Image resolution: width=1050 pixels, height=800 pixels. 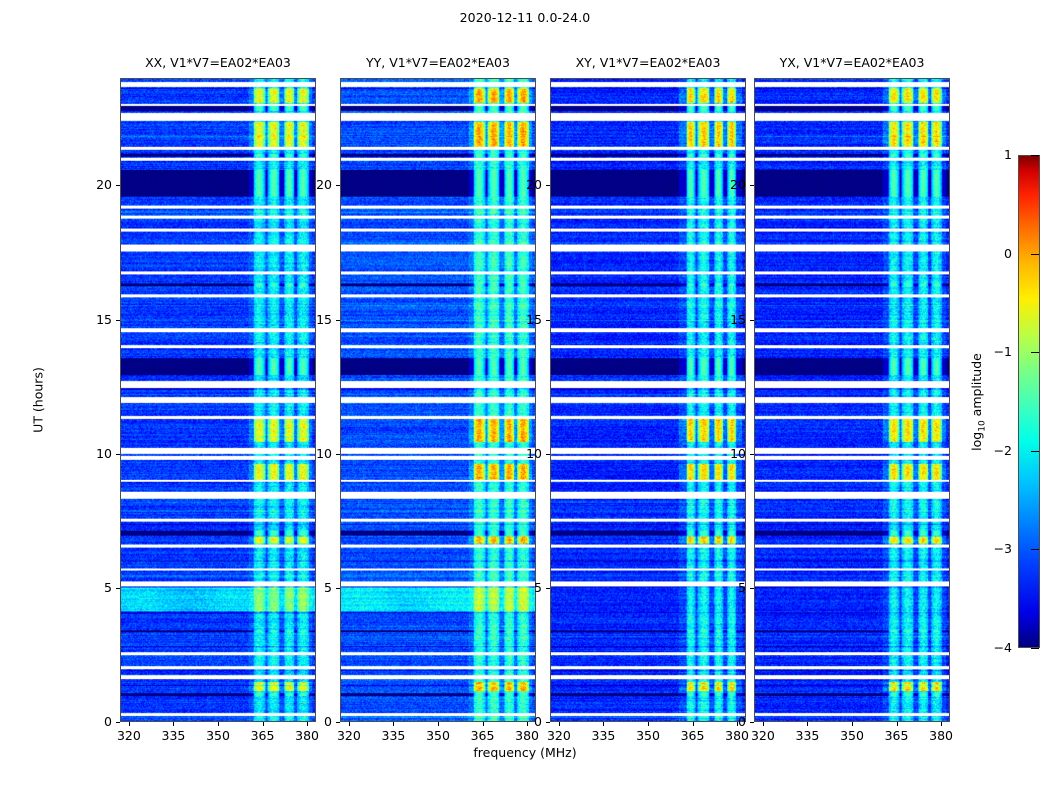 I want to click on waterfall-image-xy, so click(x=648, y=400).